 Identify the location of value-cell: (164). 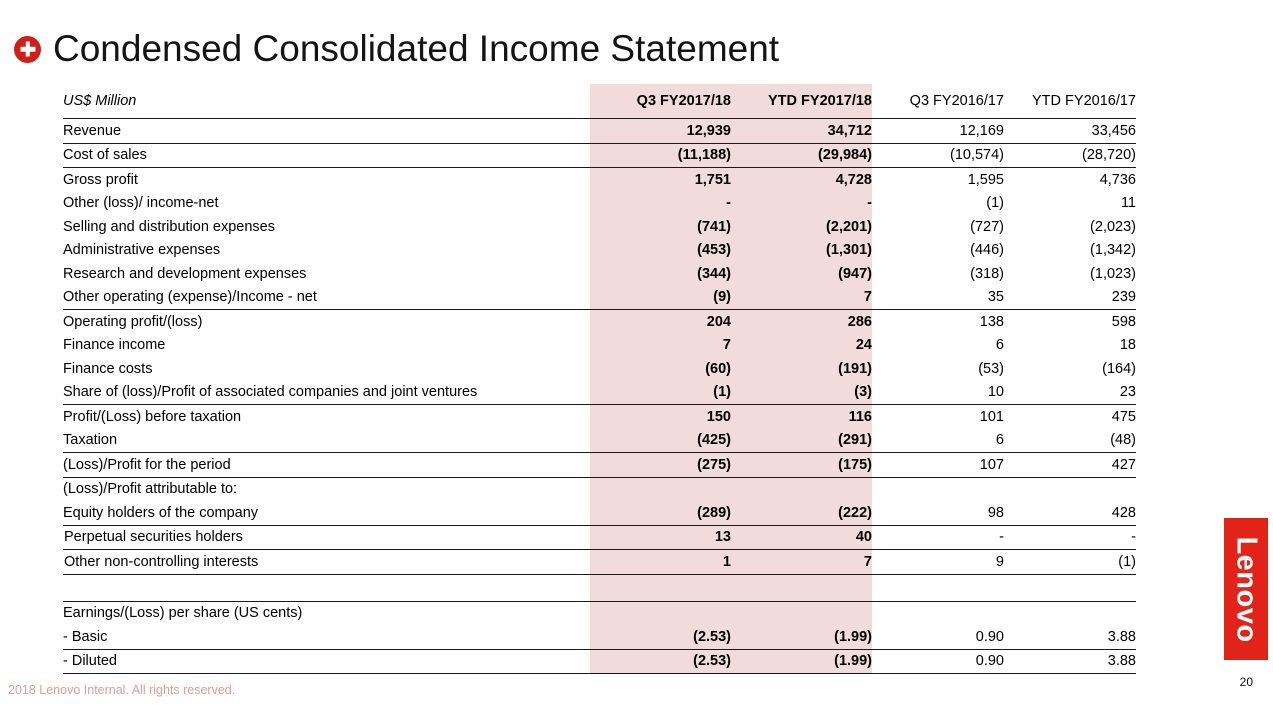
(1119, 368).